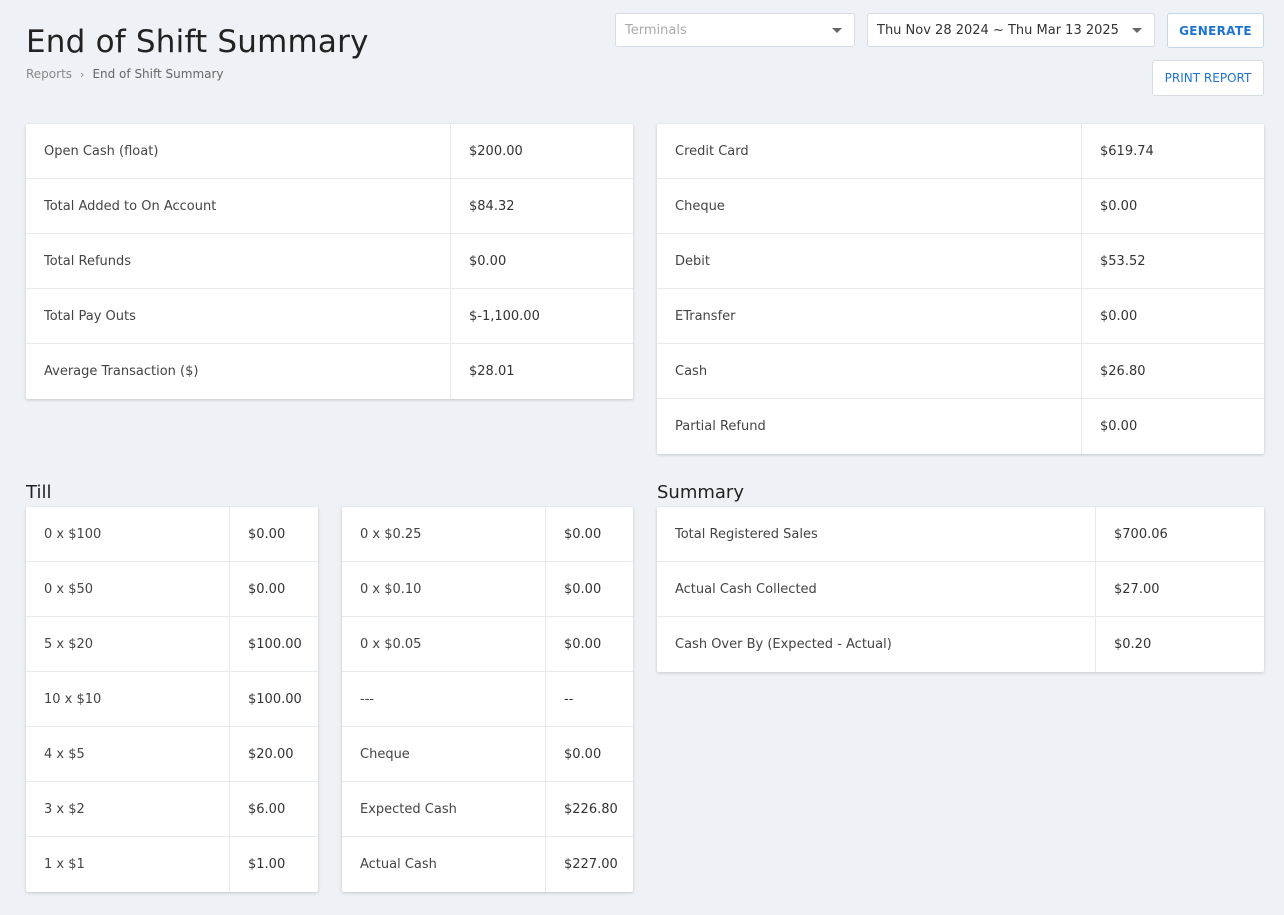 The height and width of the screenshot is (915, 1284). I want to click on date-range-value: Thu Nov 28 2024 ~ Thu Mar 13 2025, so click(998, 30).